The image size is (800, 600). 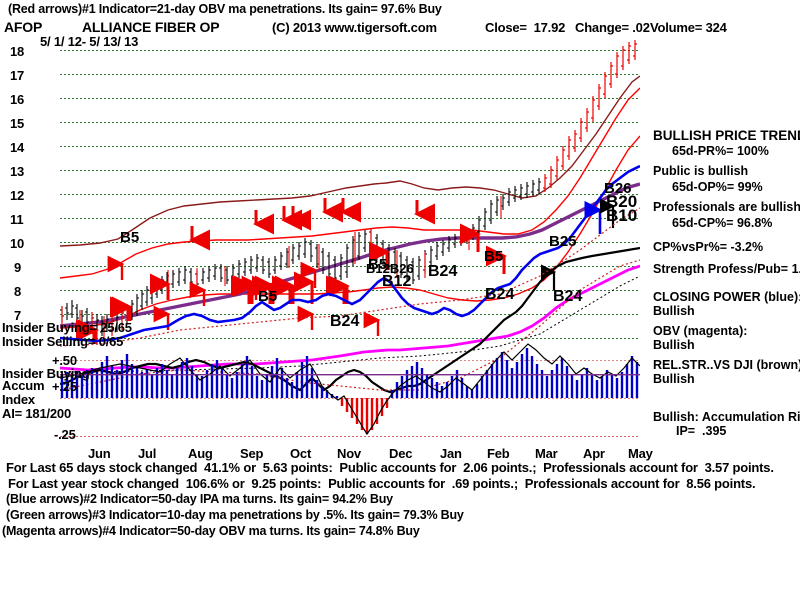 I want to click on company-name: ALLIANCE FIBER OP, so click(x=151, y=27).